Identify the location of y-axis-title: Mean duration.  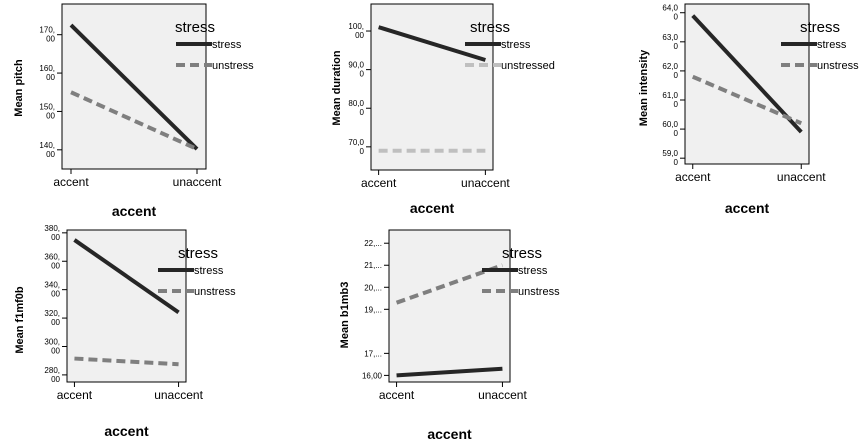
(337, 87).